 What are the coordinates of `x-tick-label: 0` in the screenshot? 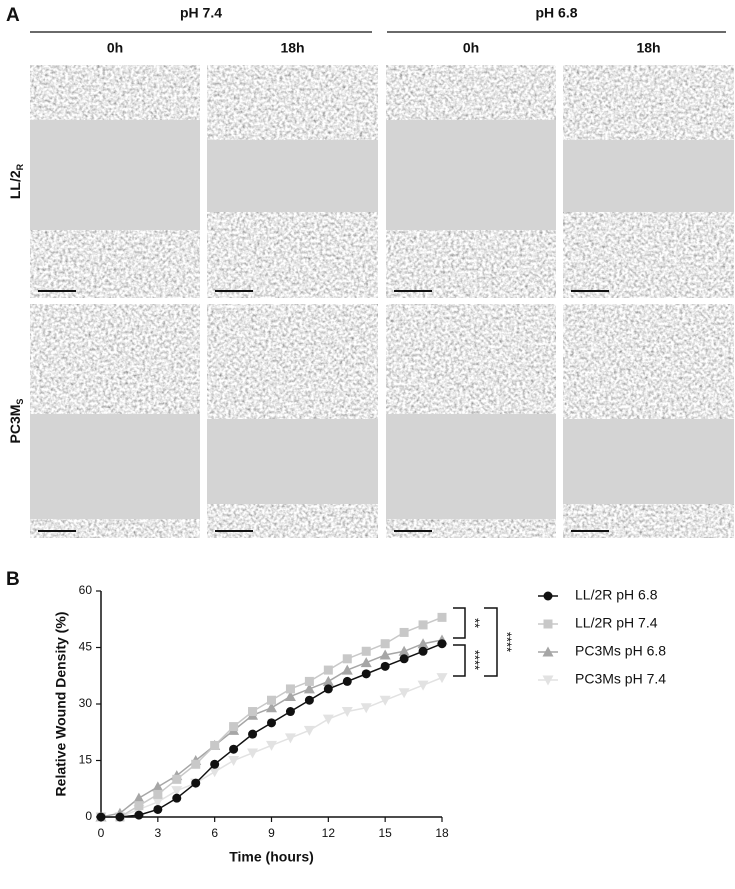 It's located at (101, 833).